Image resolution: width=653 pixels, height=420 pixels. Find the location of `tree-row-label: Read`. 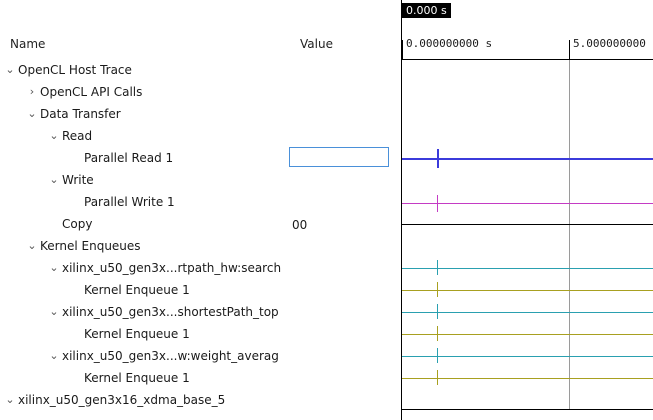

tree-row-label: Read is located at coordinates (77, 136).